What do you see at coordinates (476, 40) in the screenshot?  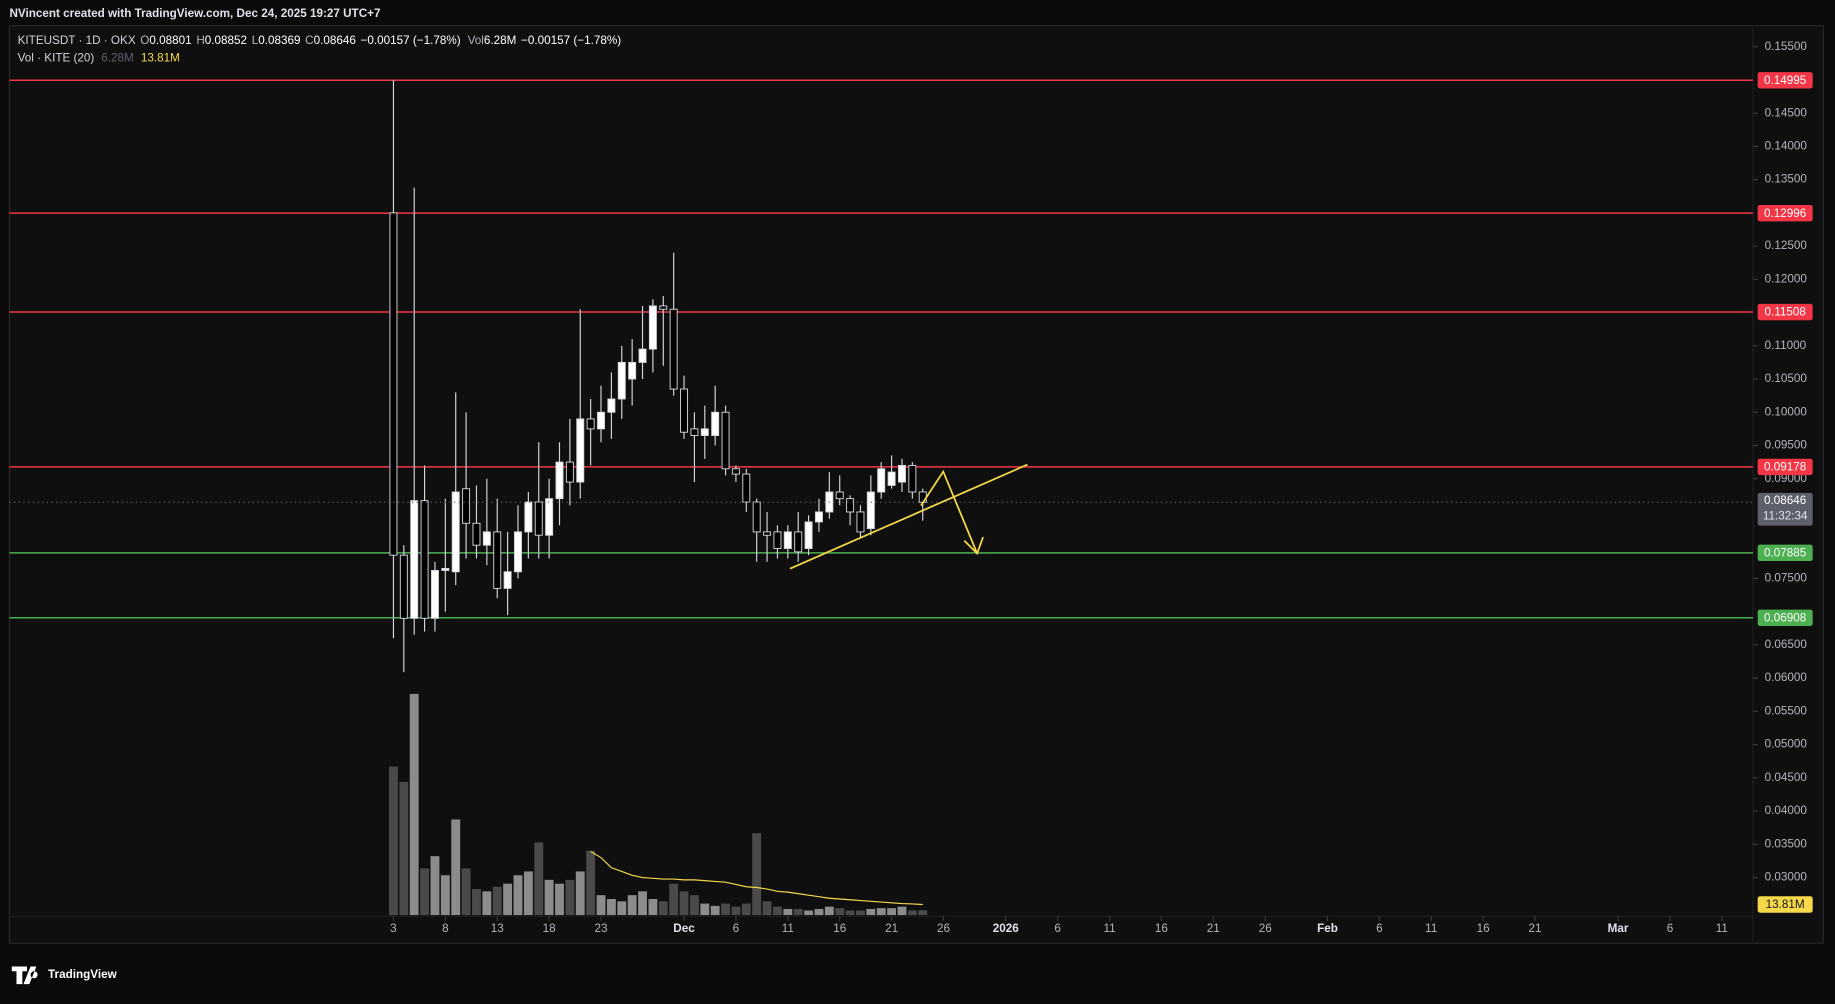 I see `legend-key: Vol` at bounding box center [476, 40].